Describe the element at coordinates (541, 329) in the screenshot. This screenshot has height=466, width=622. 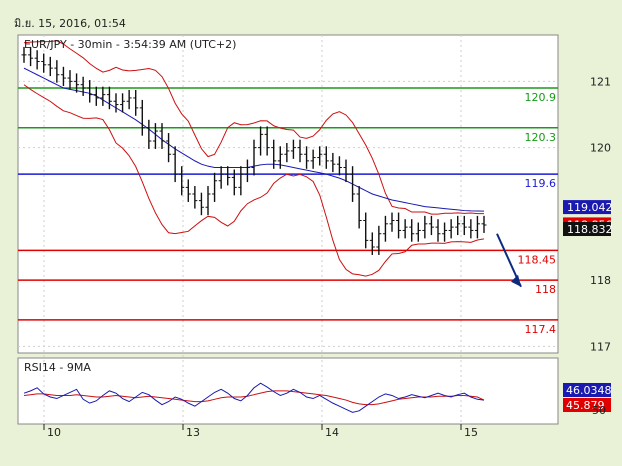
I see `level-label: 117.4` at that location.